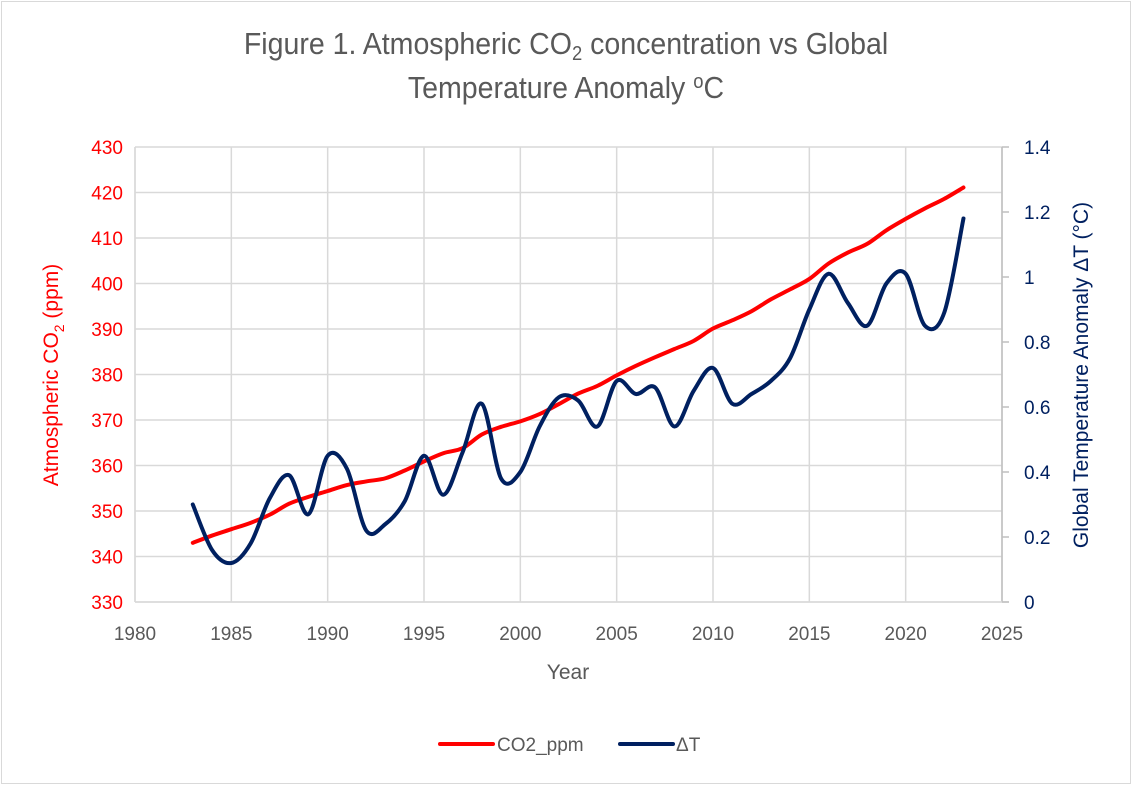 Image resolution: width=1132 pixels, height=785 pixels. What do you see at coordinates (1029, 278) in the screenshot?
I see `y-right-tick-label: 1` at bounding box center [1029, 278].